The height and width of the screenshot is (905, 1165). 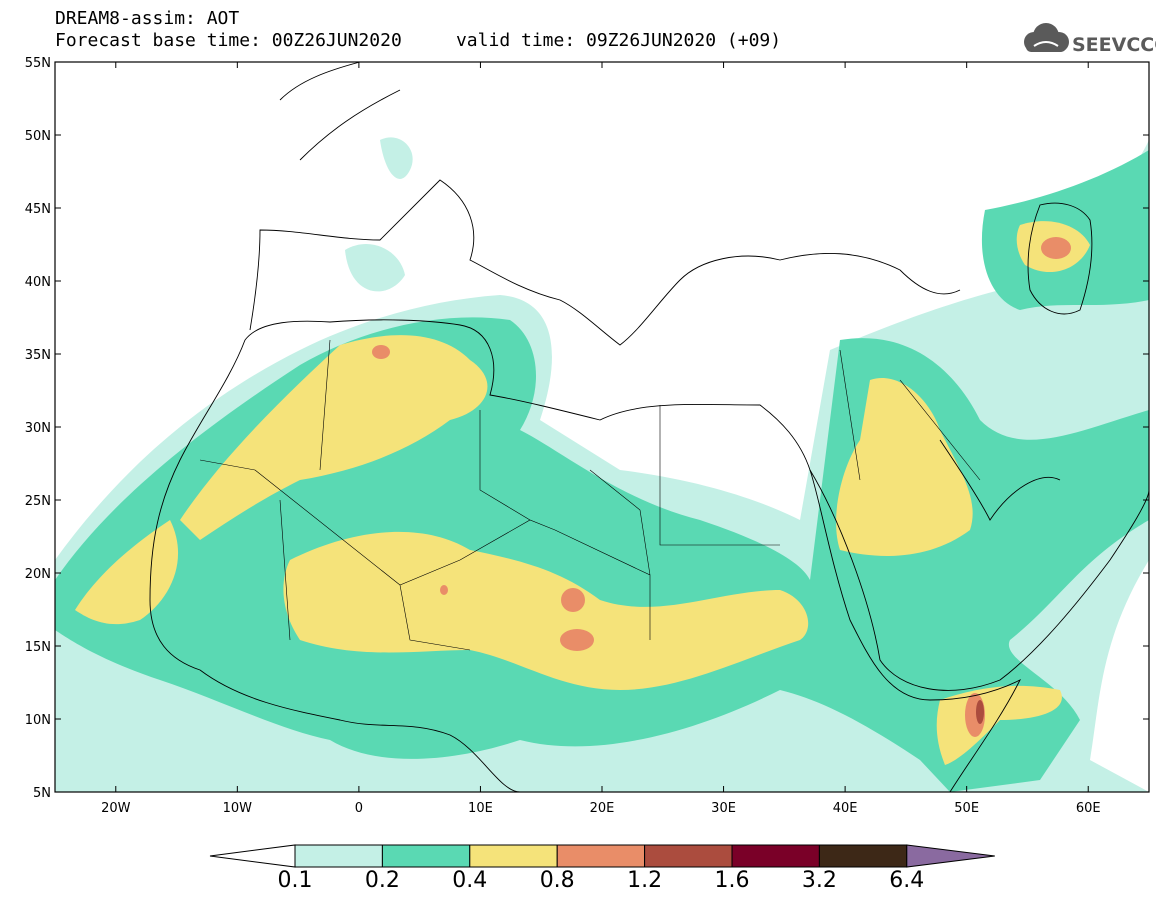 What do you see at coordinates (1046, 37) in the screenshot?
I see `cloud-icon` at bounding box center [1046, 37].